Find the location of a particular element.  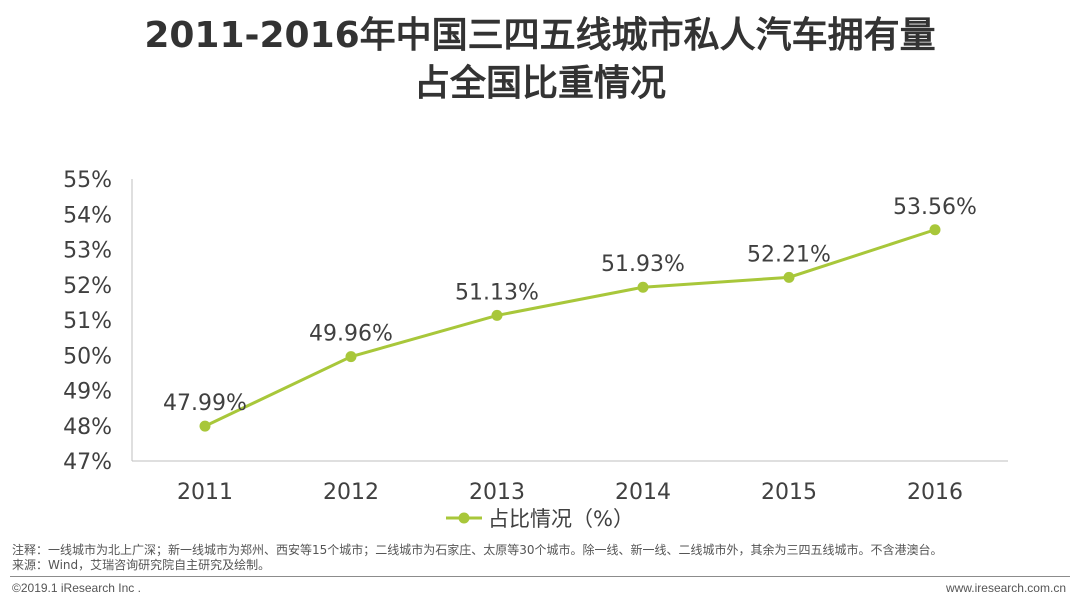

y-tick-label: 54% is located at coordinates (87, 215).